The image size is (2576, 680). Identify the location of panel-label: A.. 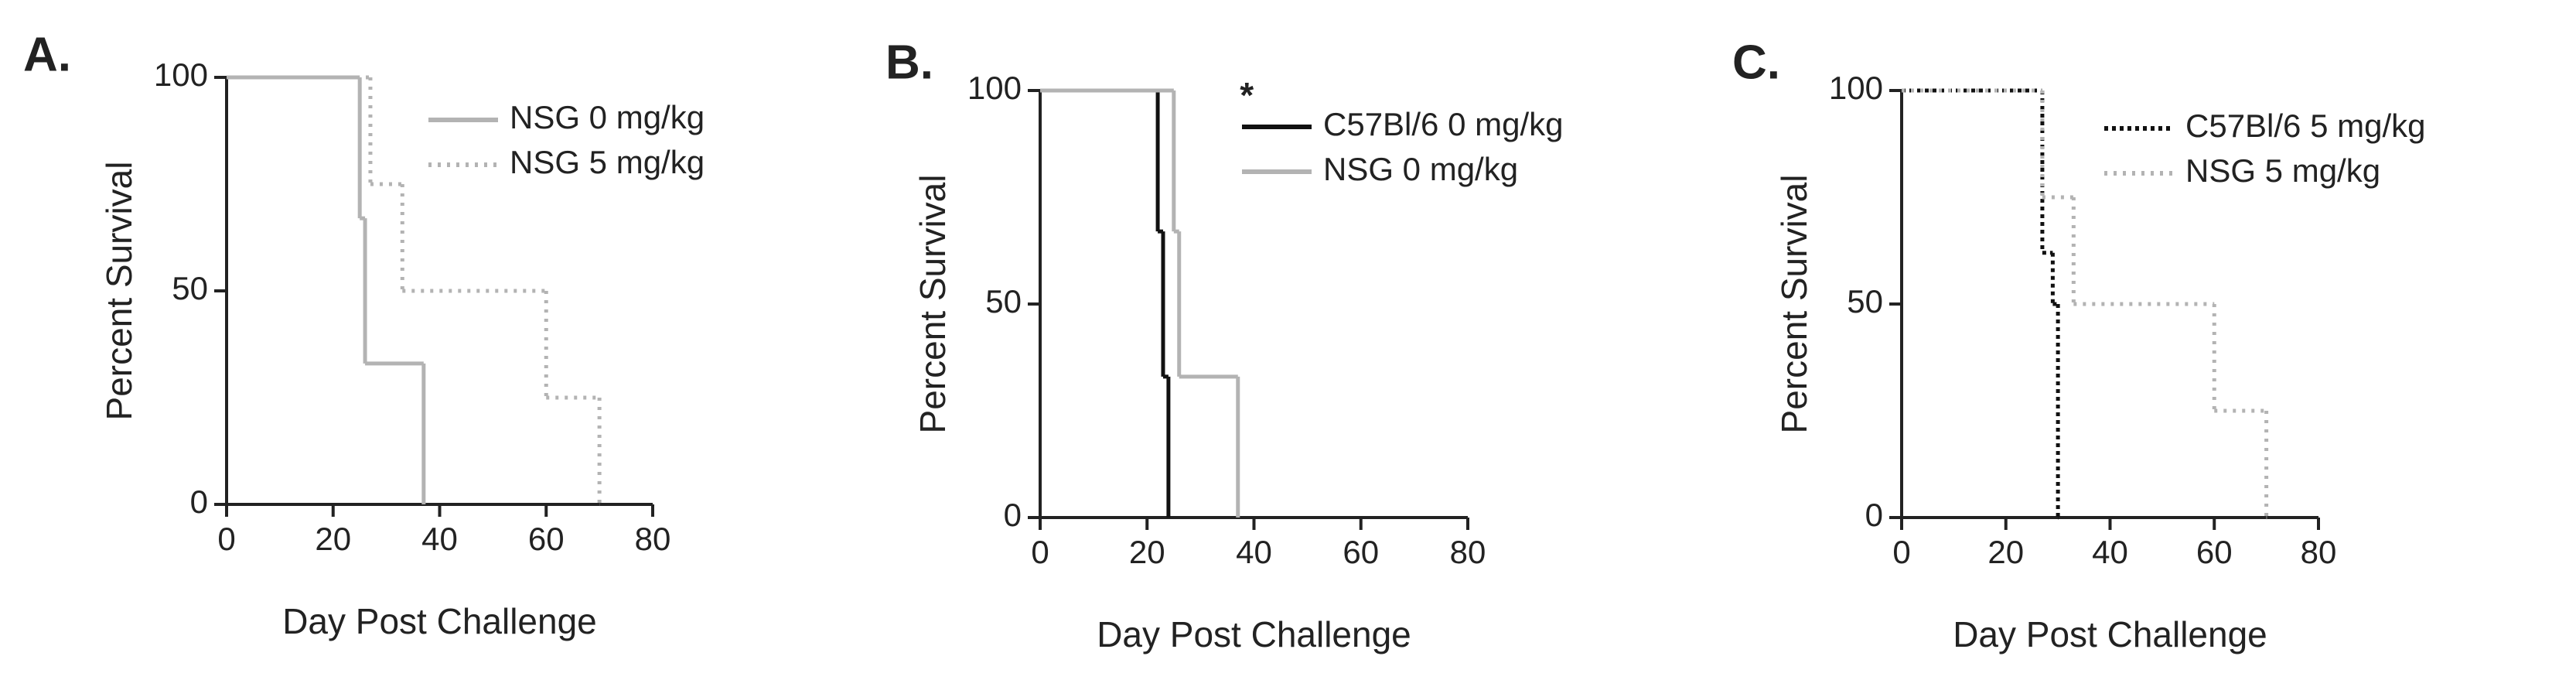
(47, 55).